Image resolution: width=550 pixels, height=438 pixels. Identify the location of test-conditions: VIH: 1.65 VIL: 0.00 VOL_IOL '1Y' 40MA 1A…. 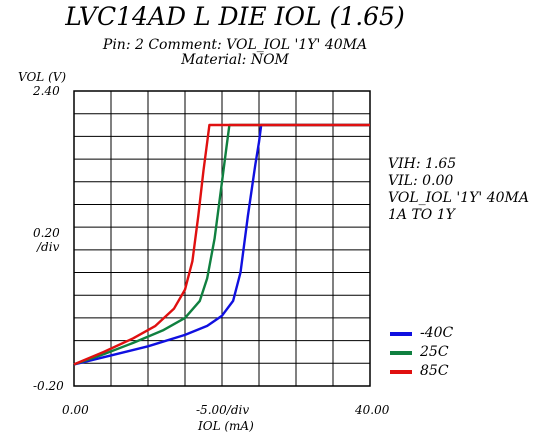
(458, 190).